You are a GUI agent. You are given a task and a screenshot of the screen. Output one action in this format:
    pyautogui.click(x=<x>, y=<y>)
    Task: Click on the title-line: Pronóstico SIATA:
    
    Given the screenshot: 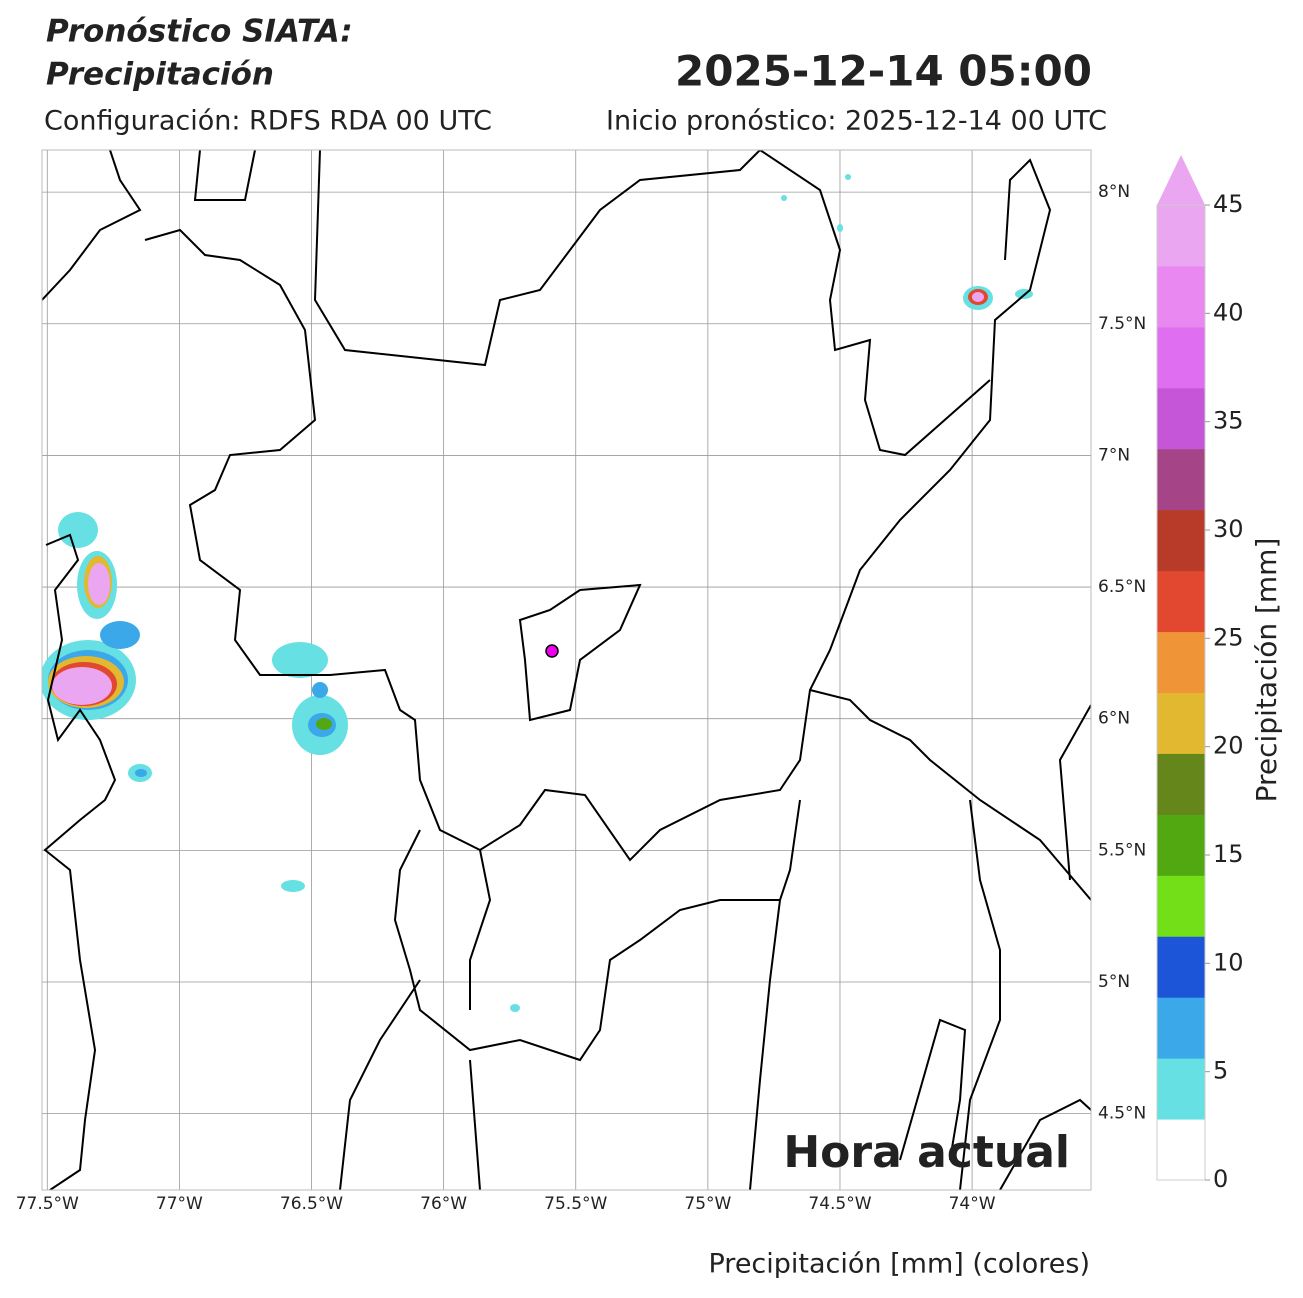 What is the action you would take?
    pyautogui.click(x=199, y=32)
    